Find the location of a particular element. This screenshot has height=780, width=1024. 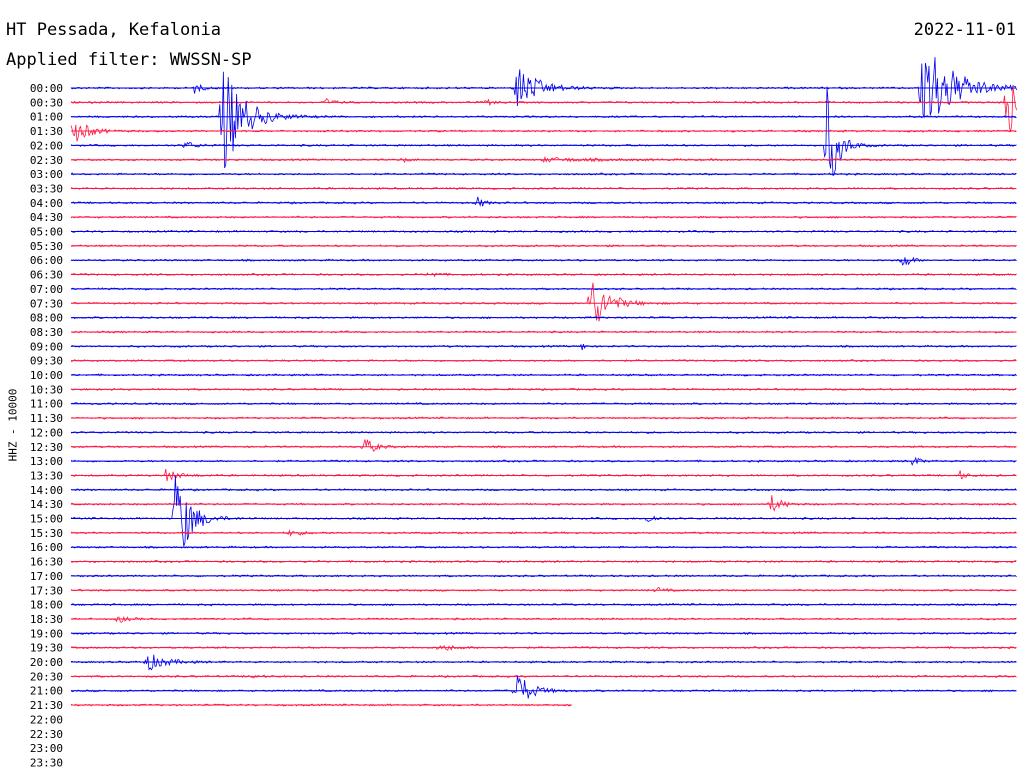

time-tick-label: 16:00 is located at coordinates (46, 547).